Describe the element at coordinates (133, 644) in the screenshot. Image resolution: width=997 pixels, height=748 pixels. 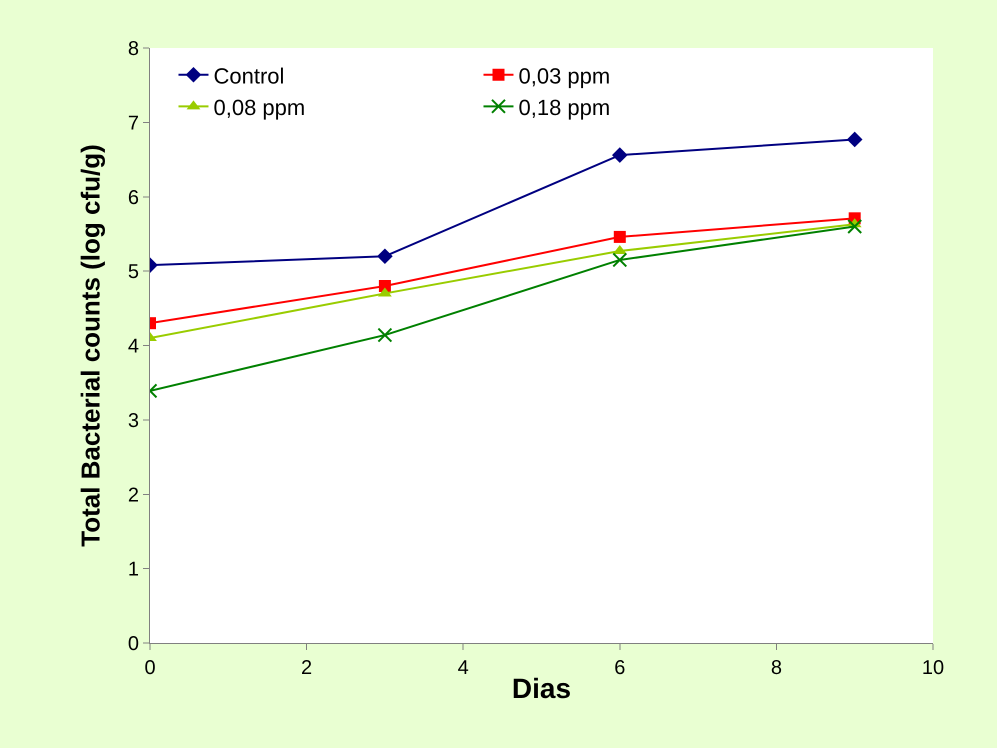
I see `y-tick-label: 0` at that location.